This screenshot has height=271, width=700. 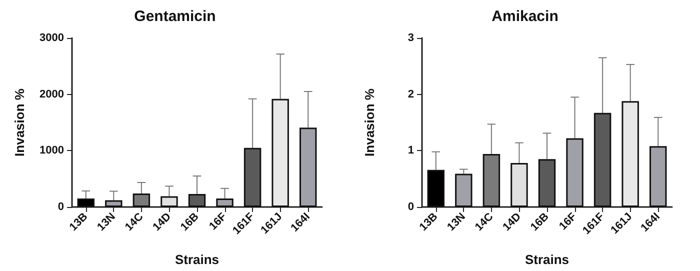 I want to click on y-tick-label: 1000, so click(x=52, y=150).